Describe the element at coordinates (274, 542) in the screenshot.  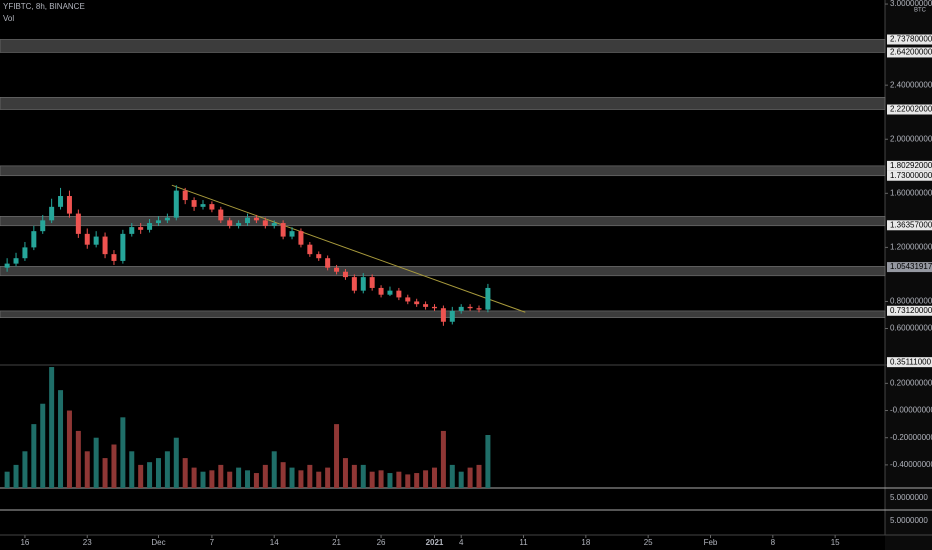
I see `x-tick-label: 14` at that location.